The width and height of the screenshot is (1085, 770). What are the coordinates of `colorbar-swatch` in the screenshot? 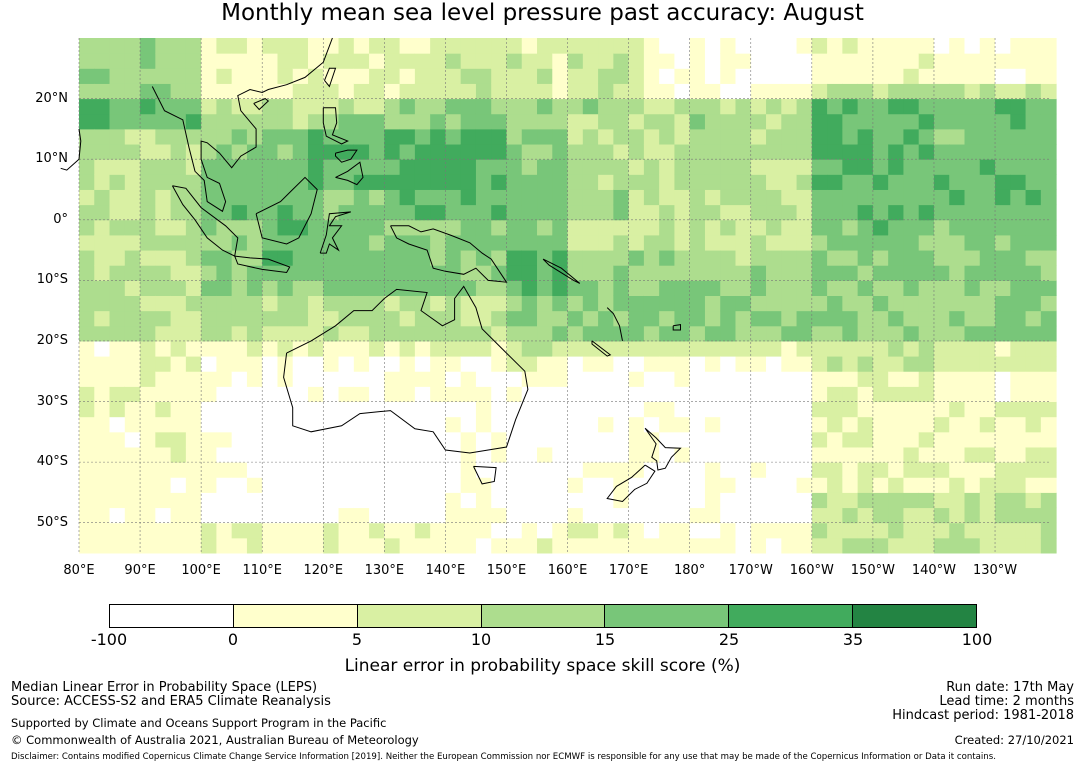 It's located at (543, 616).